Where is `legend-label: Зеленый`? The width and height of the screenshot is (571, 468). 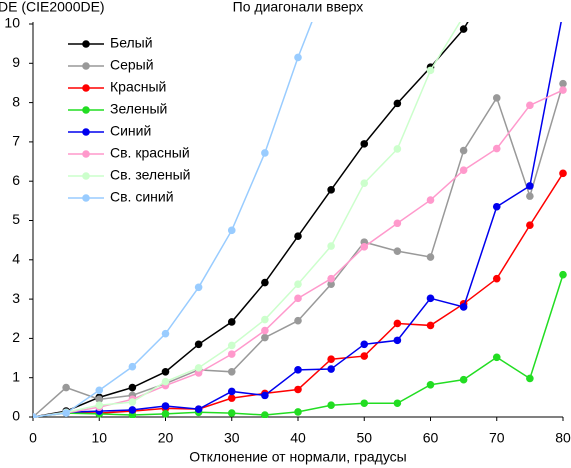 legend-label: Зеленый is located at coordinates (138, 109).